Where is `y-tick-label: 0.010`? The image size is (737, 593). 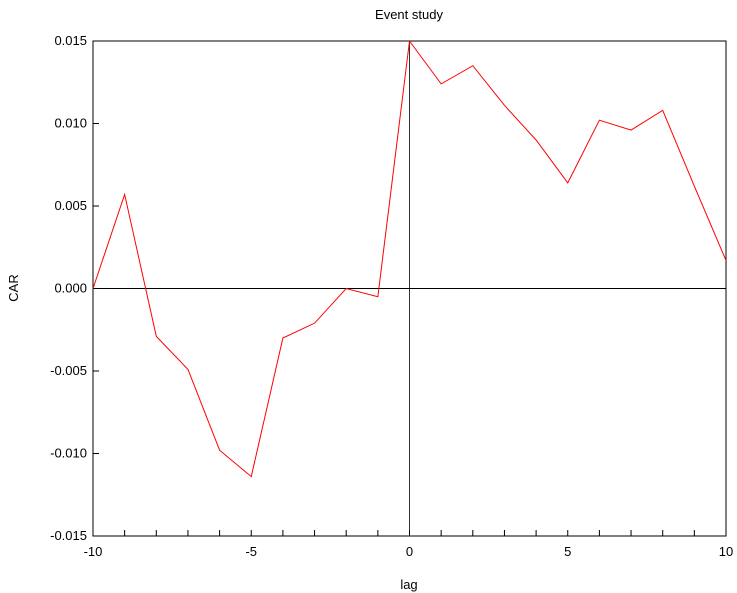 y-tick-label: 0.010 is located at coordinates (70, 123).